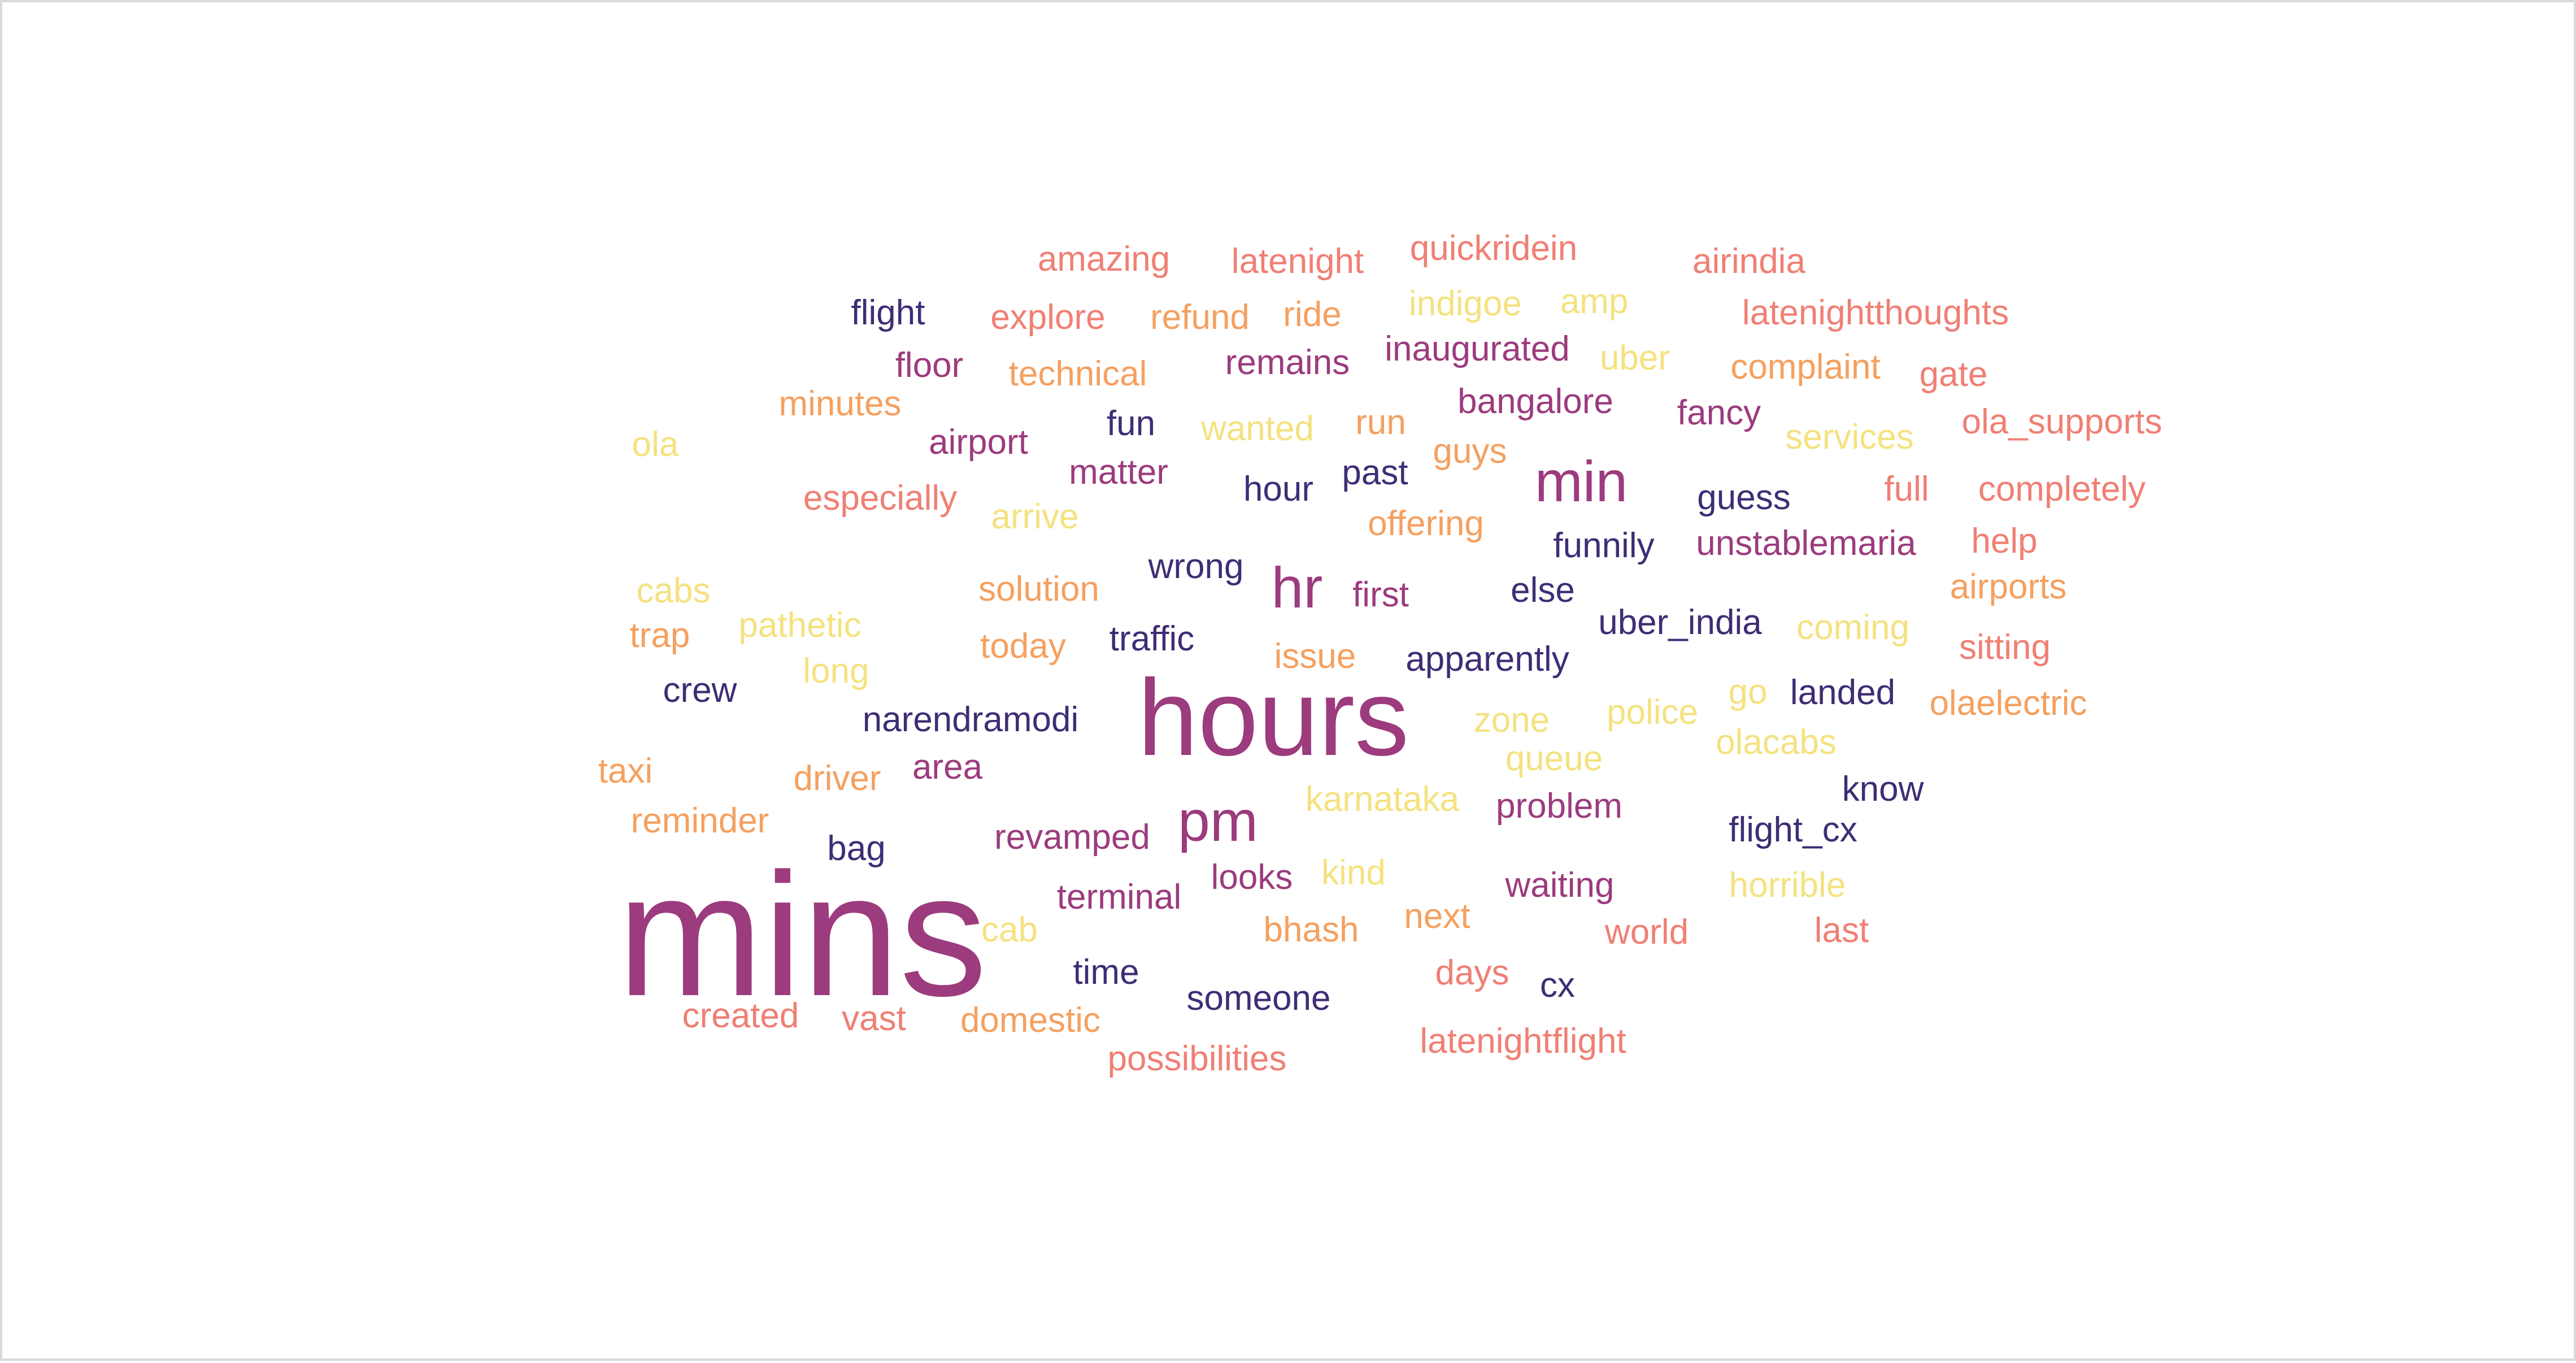 This screenshot has width=2576, height=1363. What do you see at coordinates (1557, 985) in the screenshot?
I see `word-cx: cx` at bounding box center [1557, 985].